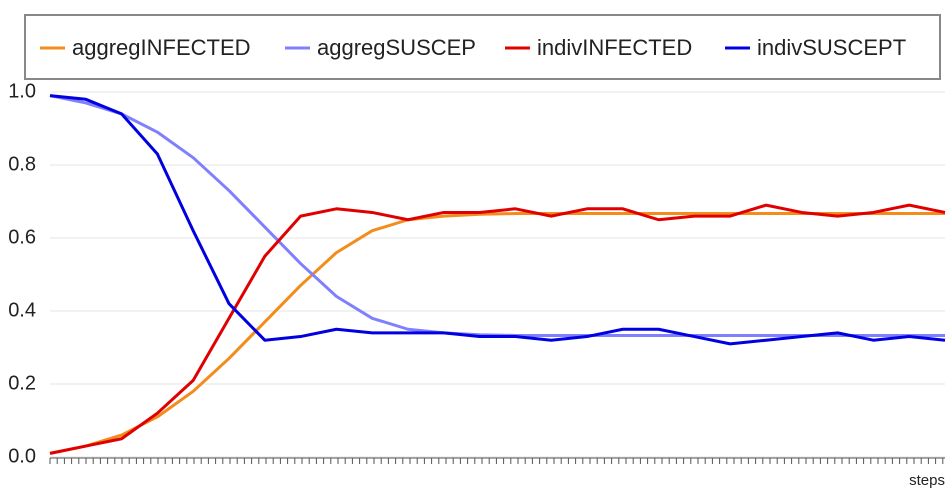  What do you see at coordinates (161, 47) in the screenshot?
I see `legend-label: aggregINFECTED` at bounding box center [161, 47].